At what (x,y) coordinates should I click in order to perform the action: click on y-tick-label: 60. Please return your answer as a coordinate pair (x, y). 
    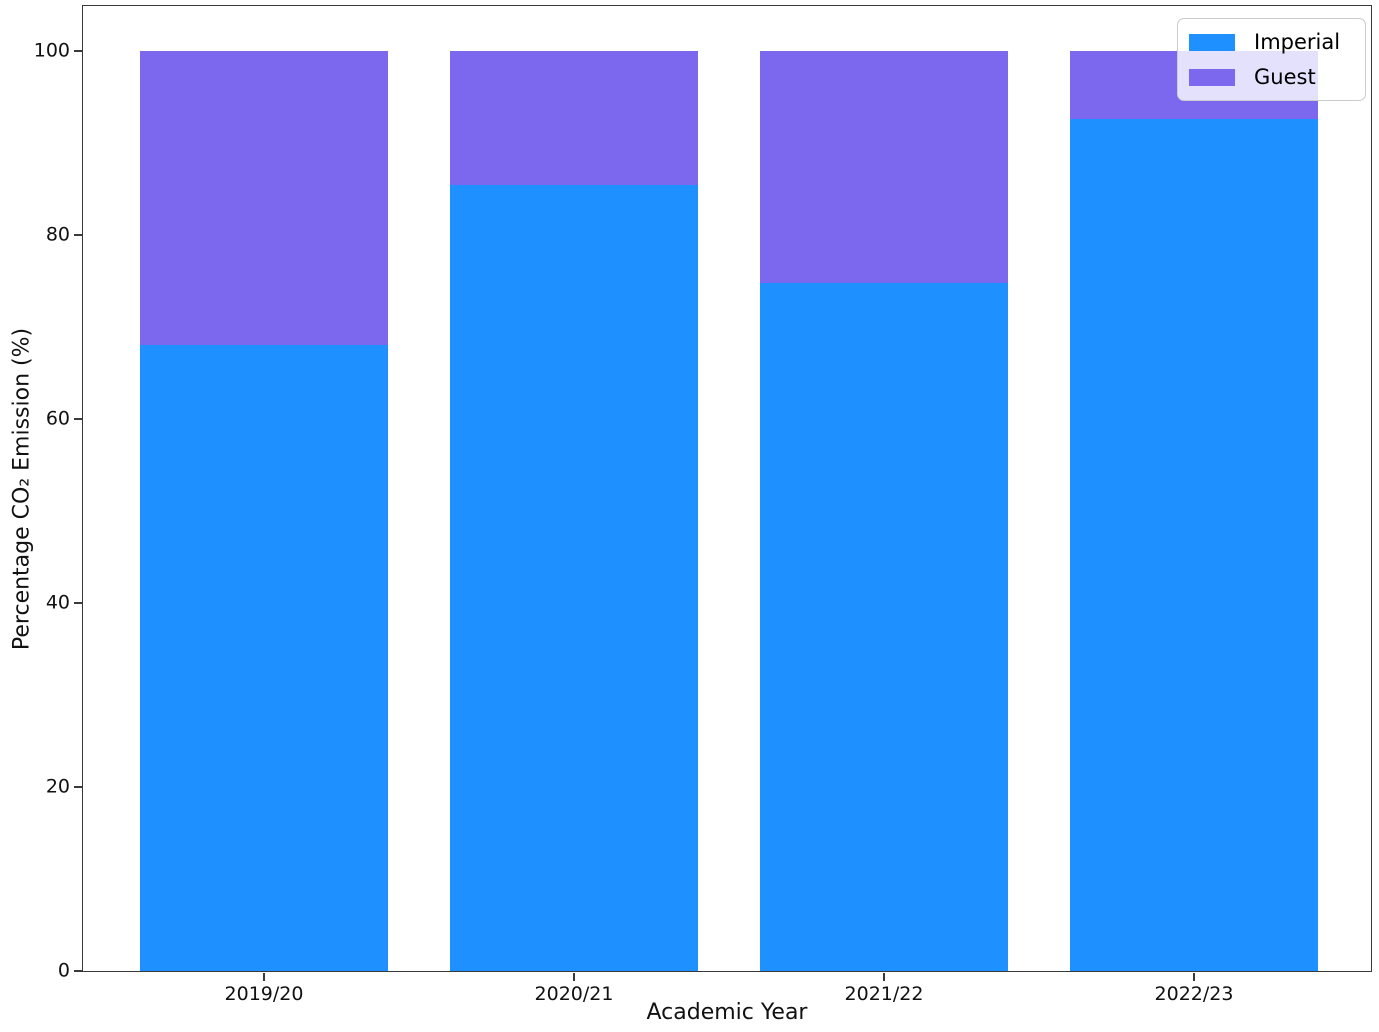
    Looking at the image, I should click on (57, 418).